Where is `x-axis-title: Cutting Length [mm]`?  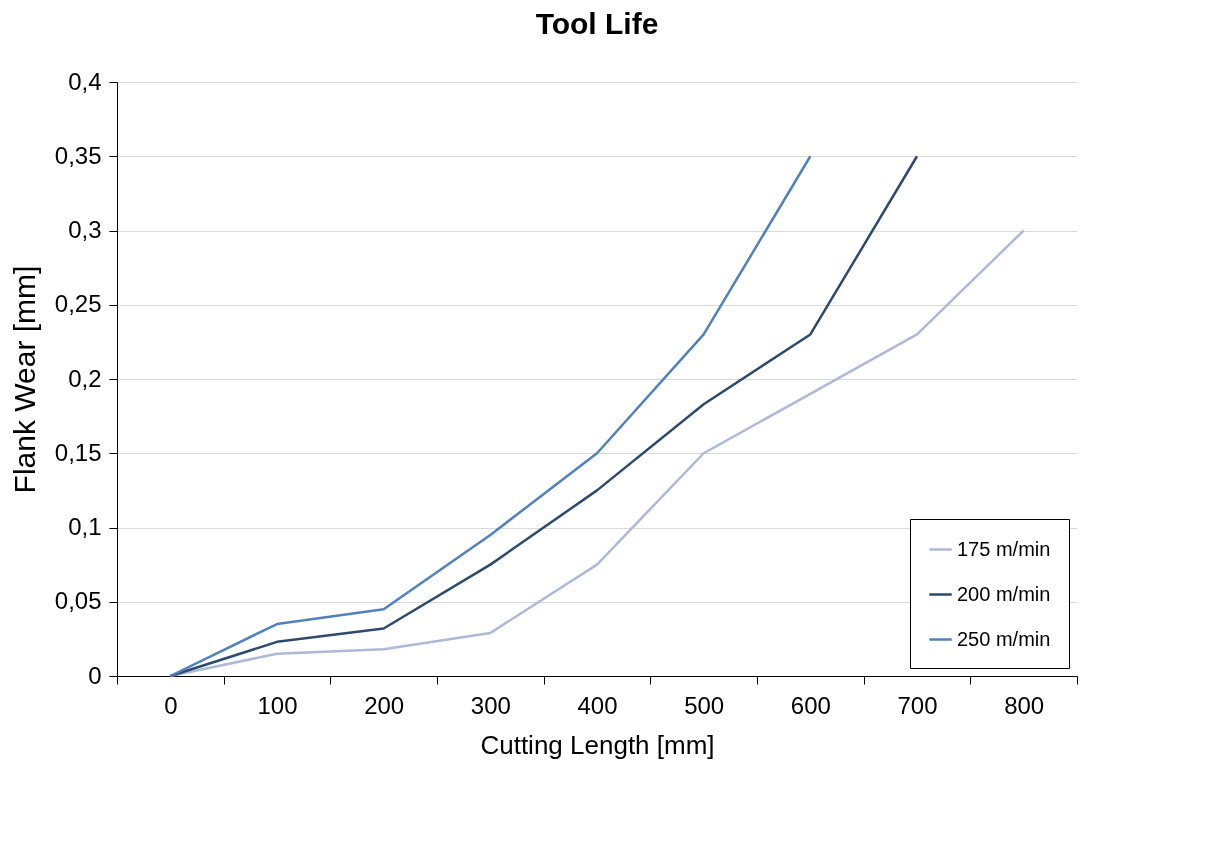 x-axis-title: Cutting Length [mm] is located at coordinates (597, 744).